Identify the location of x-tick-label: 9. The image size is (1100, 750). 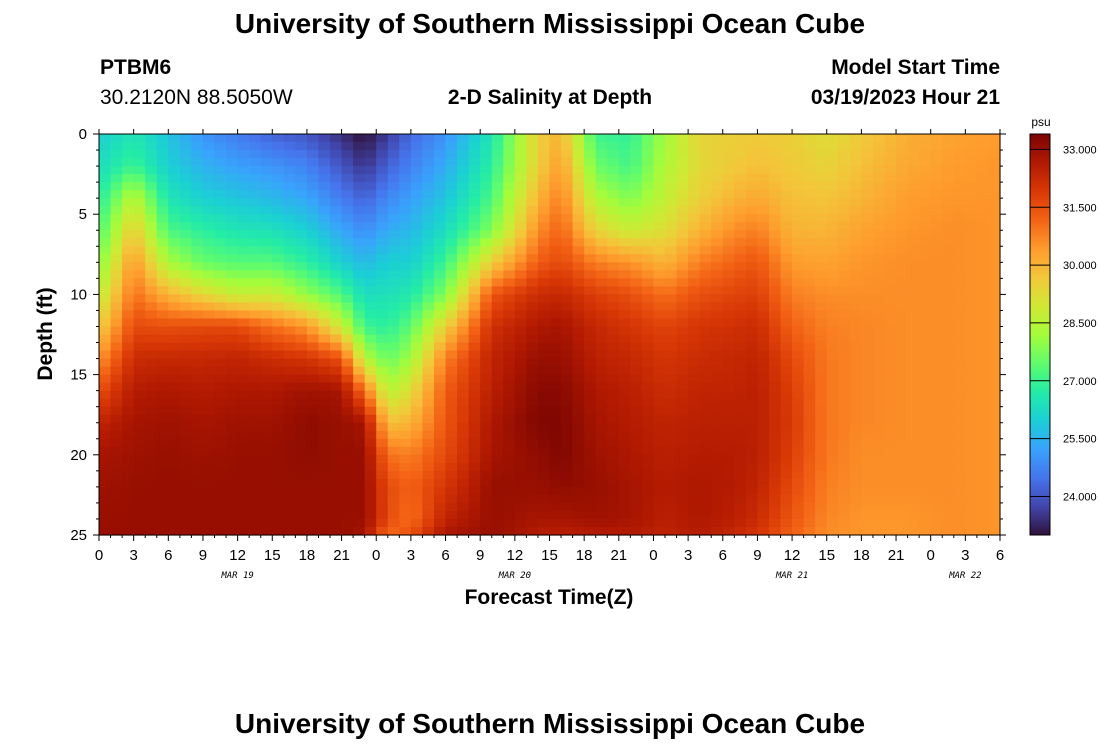
(480, 555).